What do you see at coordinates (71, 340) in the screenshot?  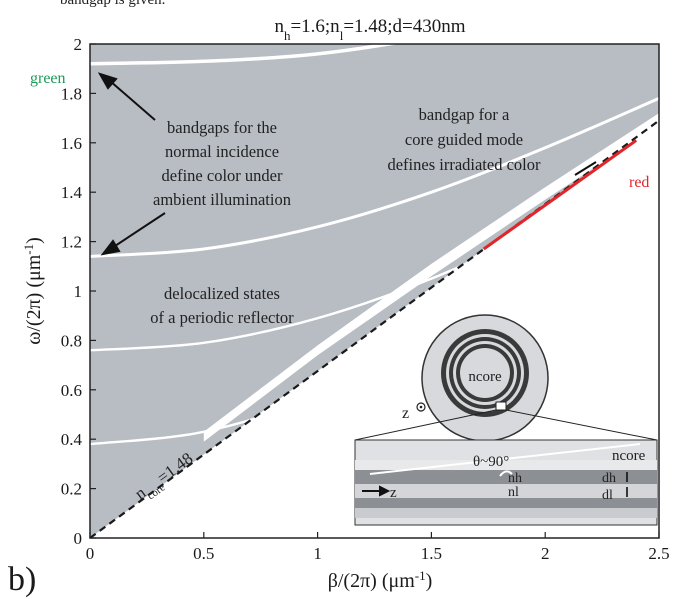 I see `y-tick-label: 0.8` at bounding box center [71, 340].